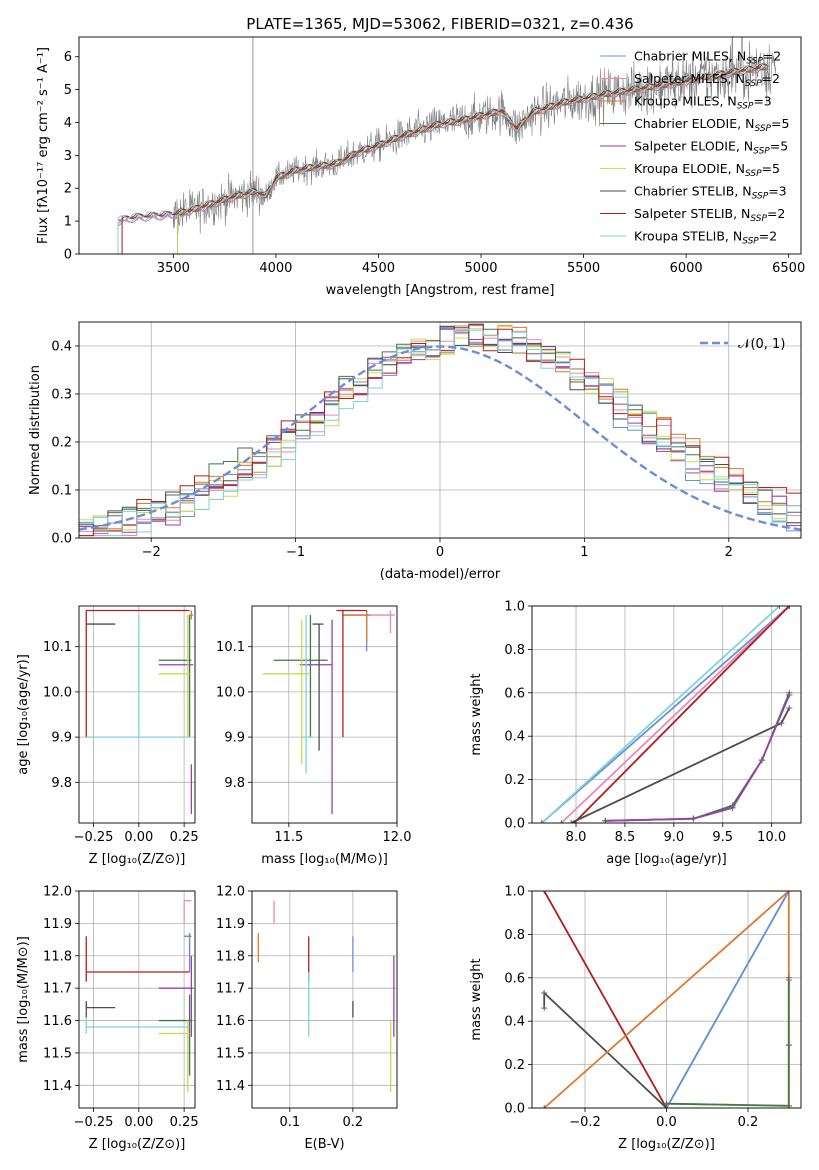 Image resolution: width=819 pixels, height=1170 pixels. Describe the element at coordinates (440, 574) in the screenshot. I see `x-axis-label: (data-model)/error` at that location.